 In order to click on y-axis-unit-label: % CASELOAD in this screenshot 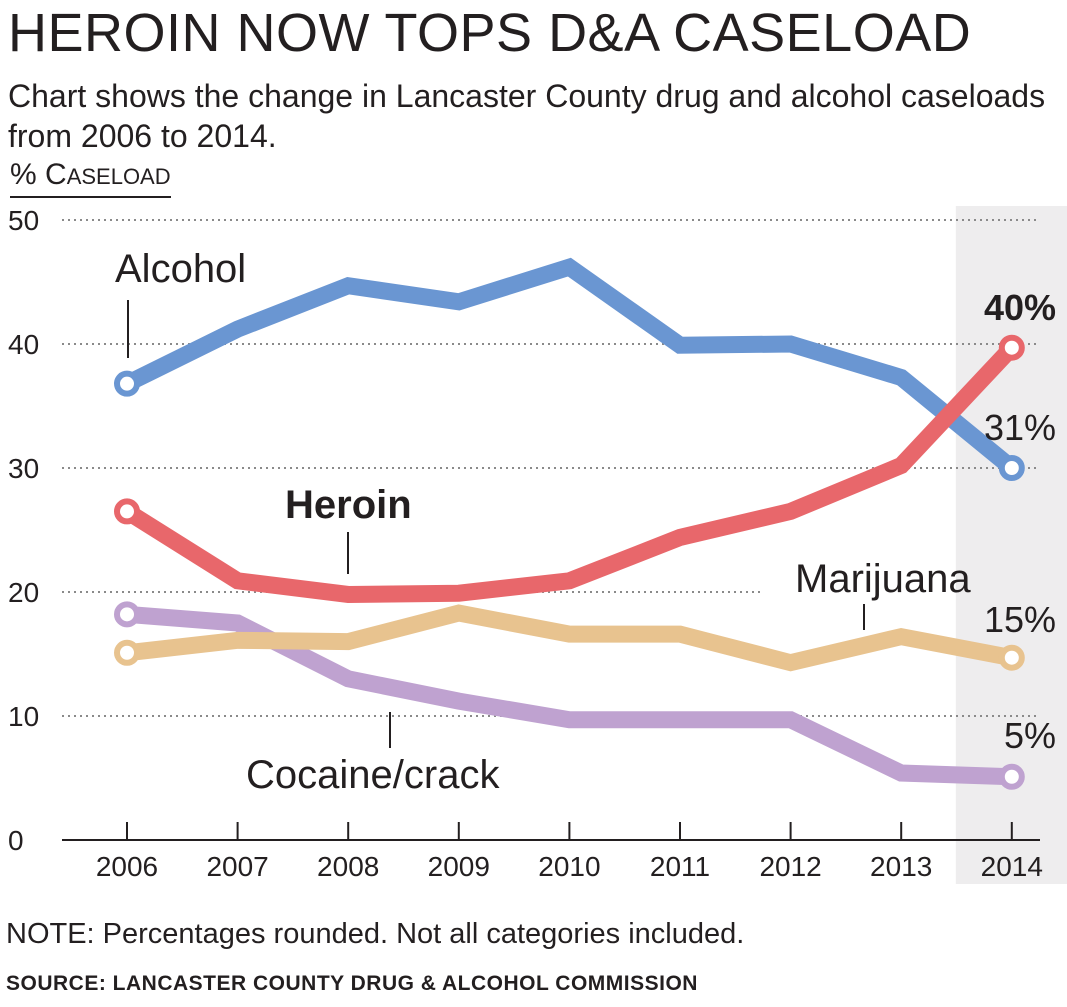, I will do `click(90, 178)`.